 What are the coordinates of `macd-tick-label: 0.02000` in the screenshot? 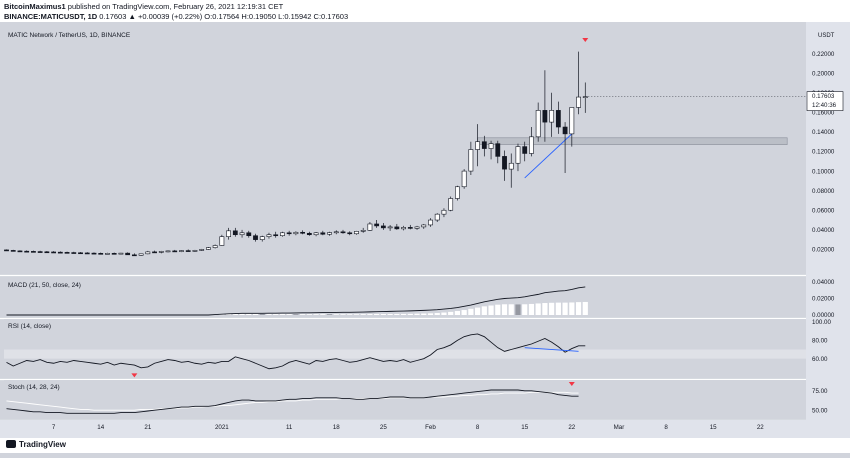 It's located at (823, 299).